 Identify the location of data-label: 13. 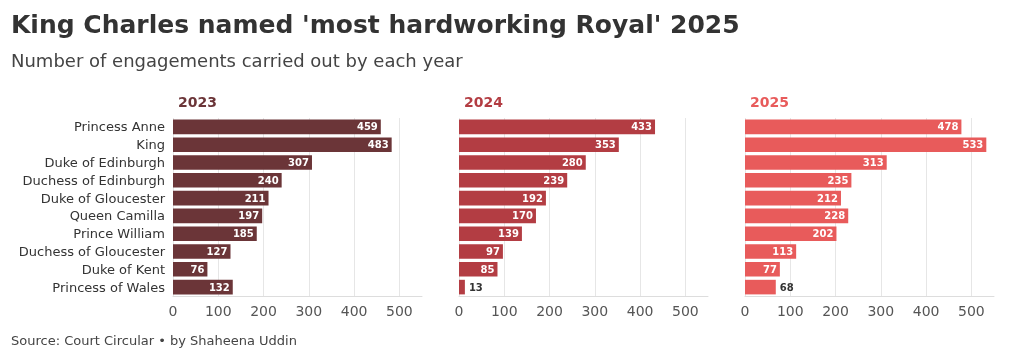
(475, 287).